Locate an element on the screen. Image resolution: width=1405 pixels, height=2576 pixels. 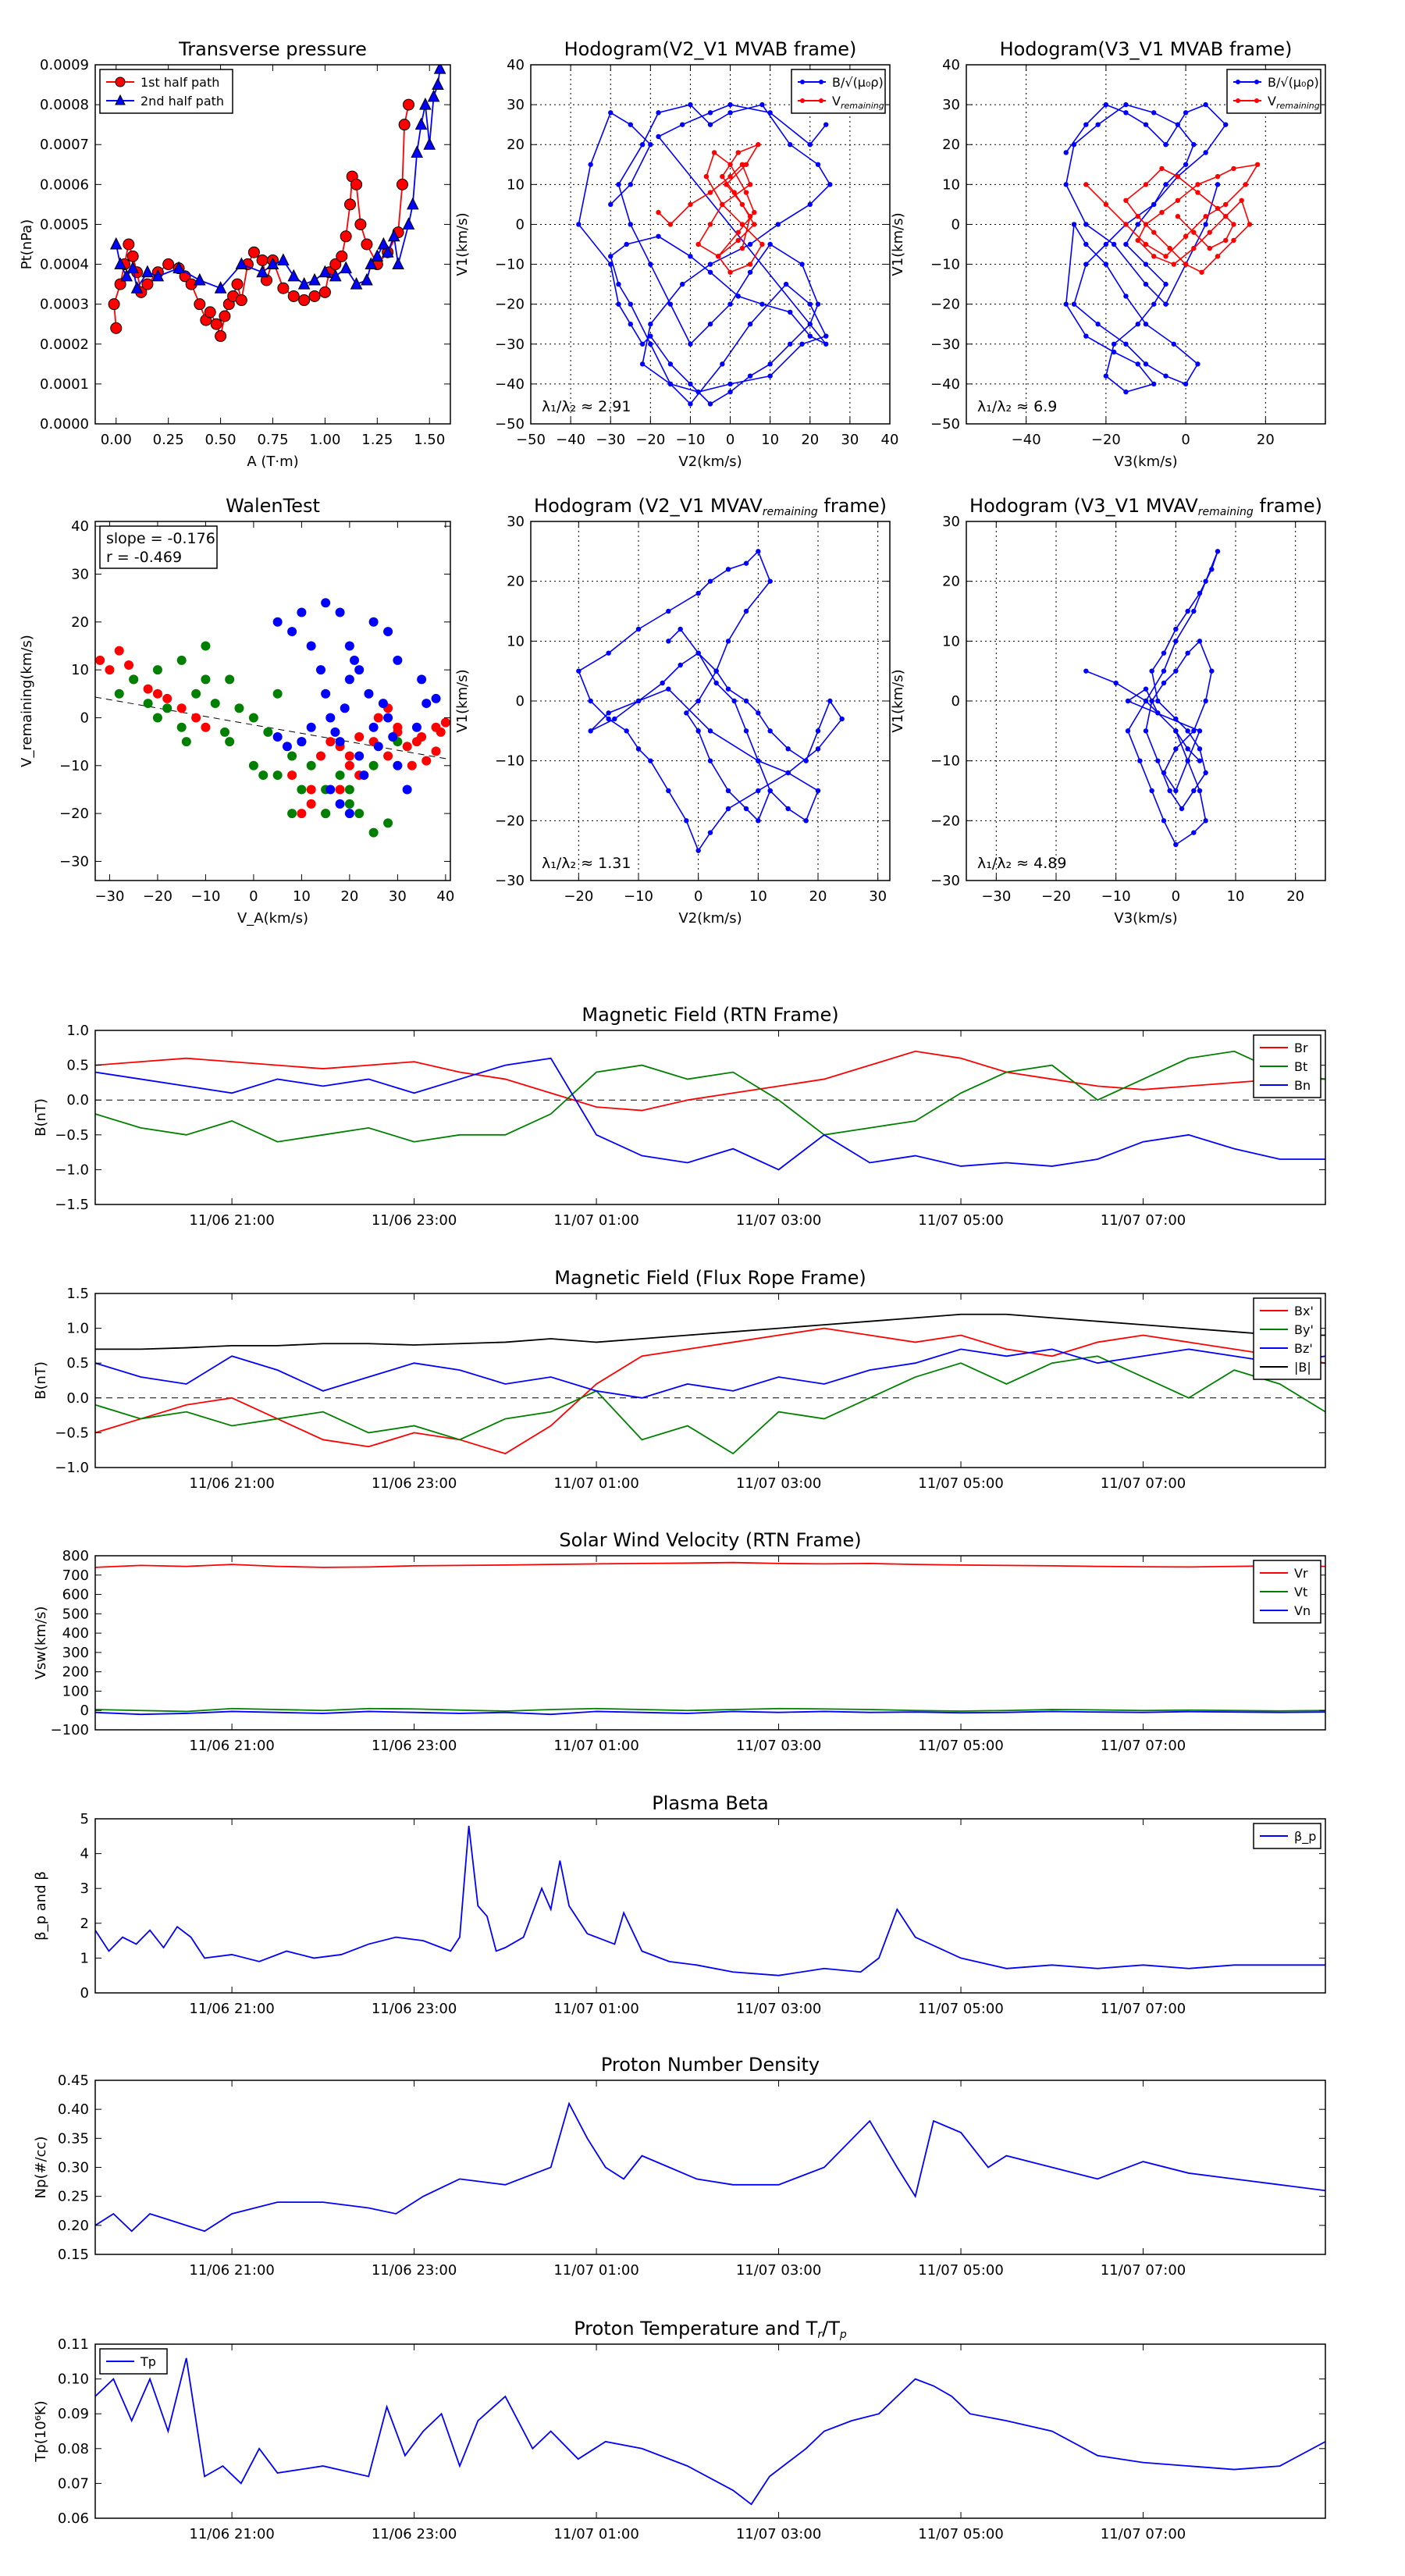
y-axis-label: Vsw(km/s) is located at coordinates (41, 1643).